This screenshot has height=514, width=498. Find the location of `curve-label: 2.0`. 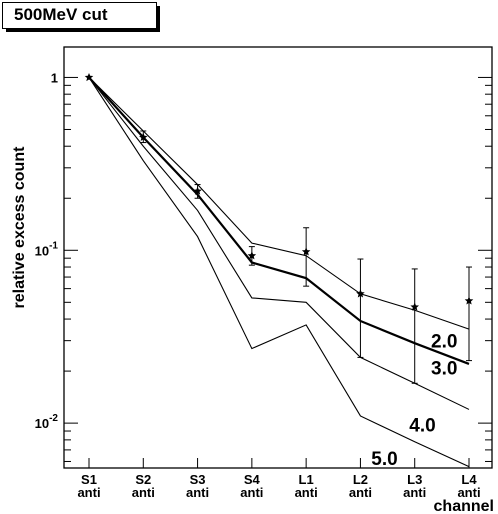

curve-label: 2.0 is located at coordinates (444, 342).